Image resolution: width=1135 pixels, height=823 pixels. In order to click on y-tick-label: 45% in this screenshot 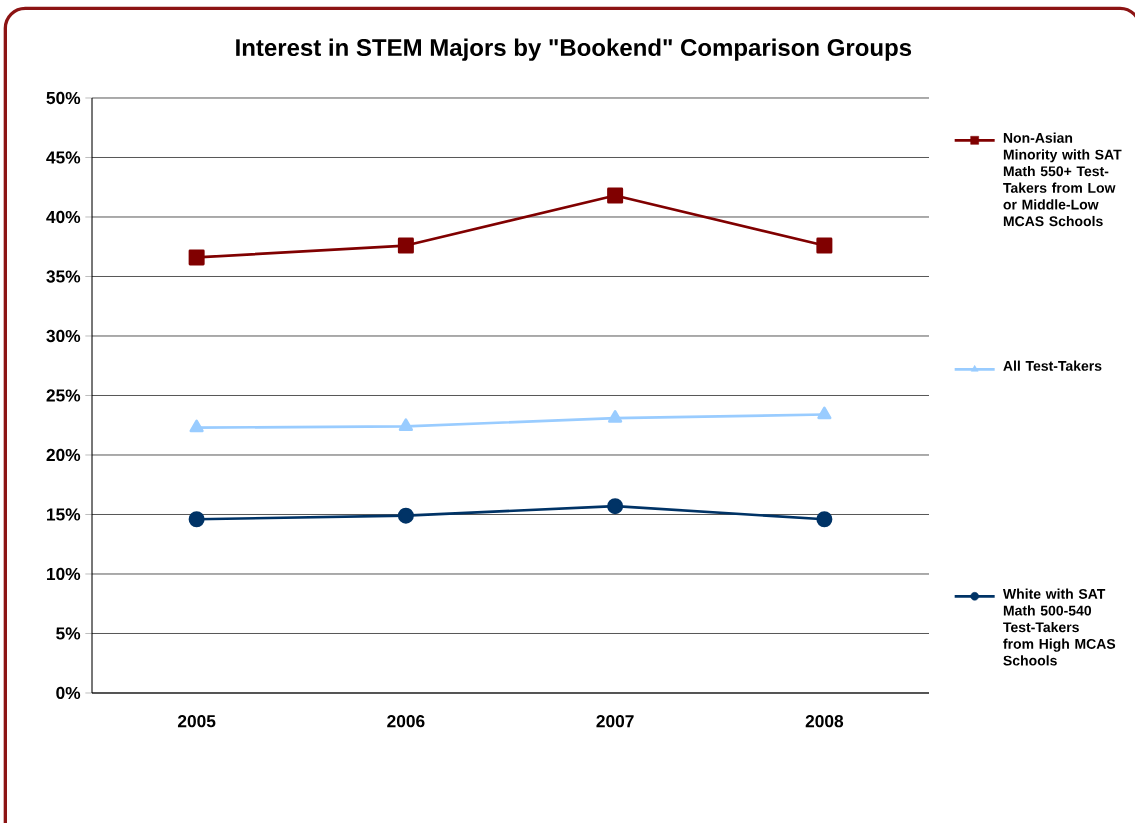, I will do `click(63, 157)`.